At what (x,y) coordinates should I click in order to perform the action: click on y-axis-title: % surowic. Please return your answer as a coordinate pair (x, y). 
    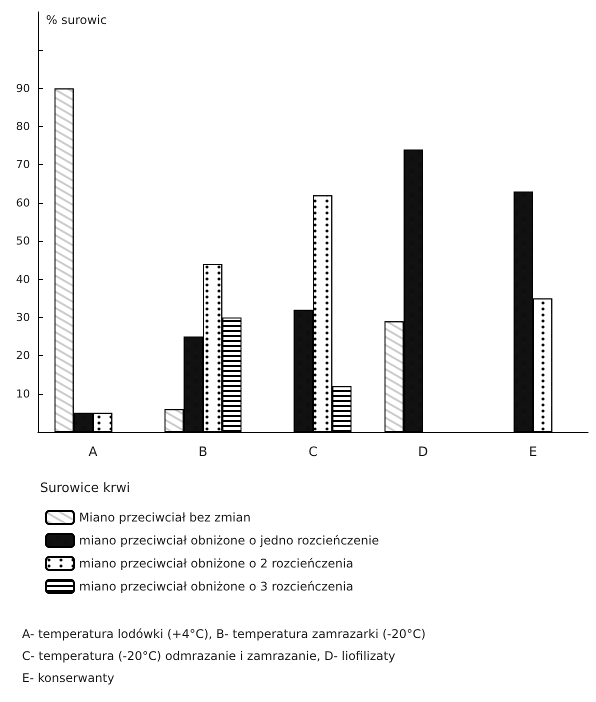
    Looking at the image, I should click on (76, 20).